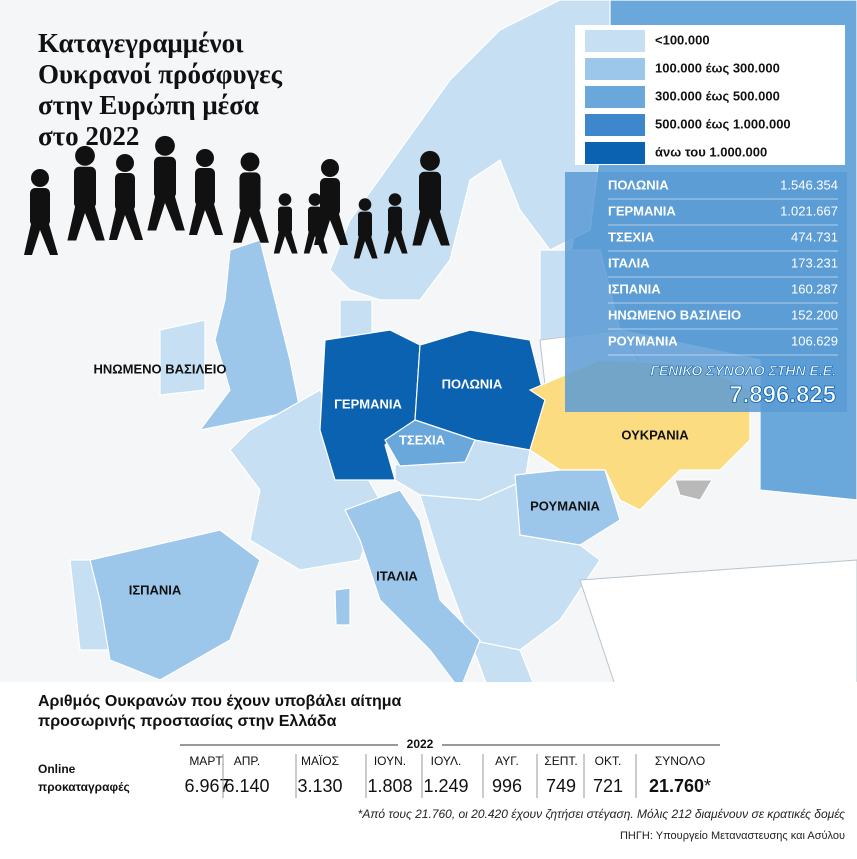 The image size is (857, 859). Describe the element at coordinates (472, 383) in the screenshot. I see `country-label: ΠΟΛΩΝΙΑ` at that location.